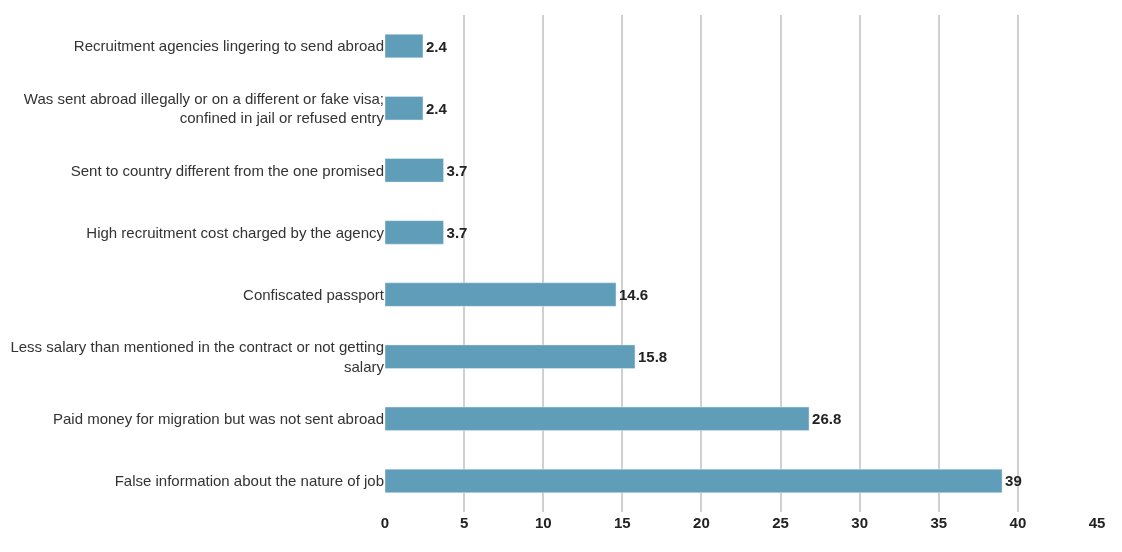 This screenshot has width=1122, height=552. Describe the element at coordinates (249, 481) in the screenshot. I see `y-tick-label: False information about the nature of job` at that location.